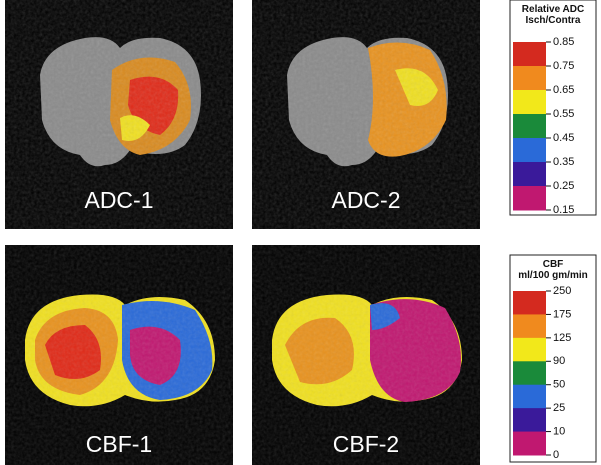 This screenshot has height=465, width=601. What do you see at coordinates (563, 90) in the screenshot?
I see `colorbar-tick-label: 0.65` at bounding box center [563, 90].